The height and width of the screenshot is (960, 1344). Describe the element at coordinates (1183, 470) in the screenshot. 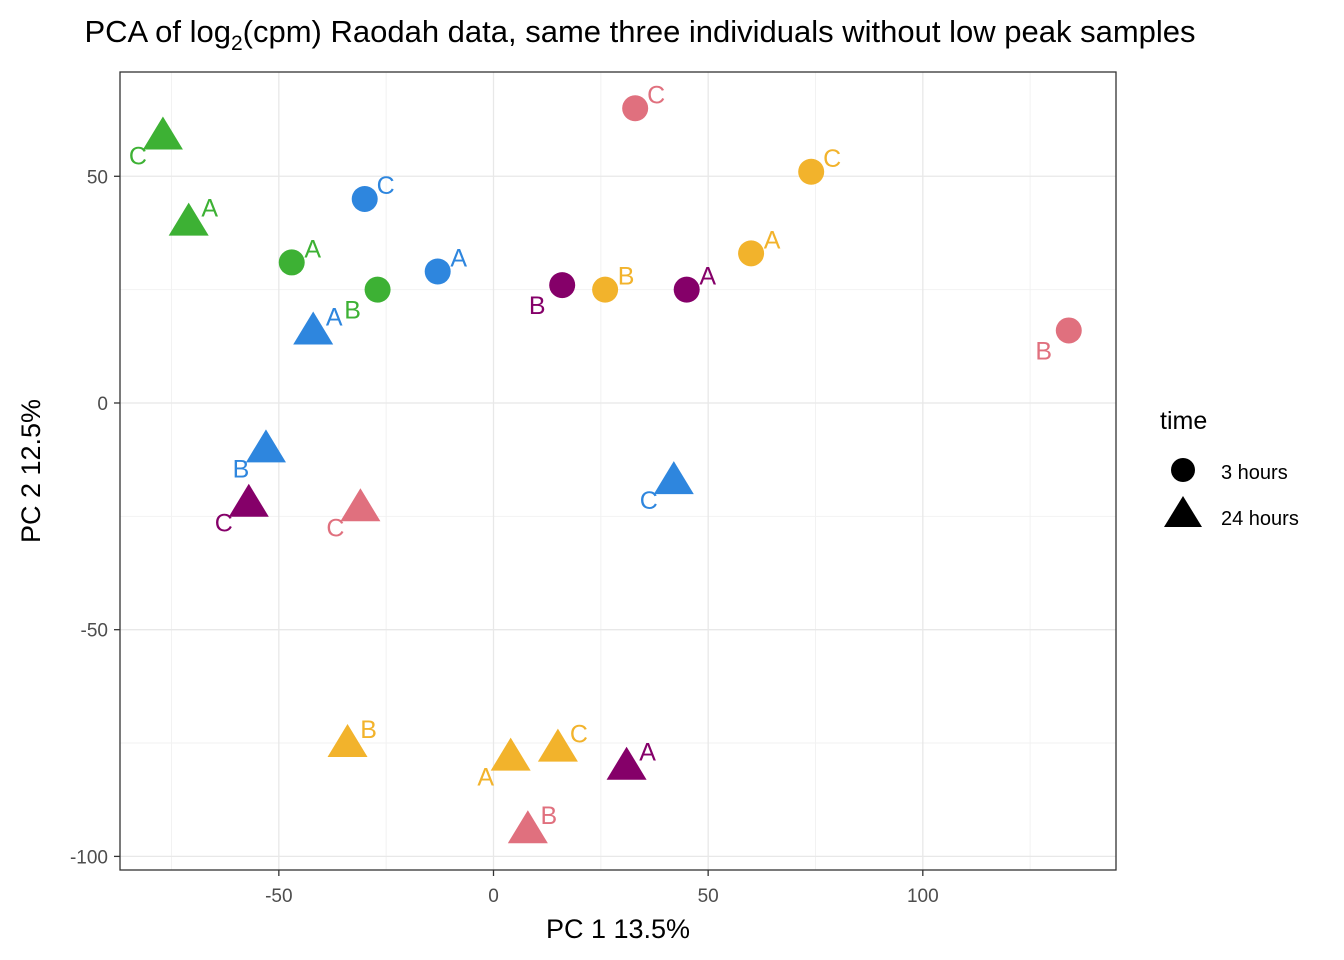

I see `legend-key-circle` at that location.